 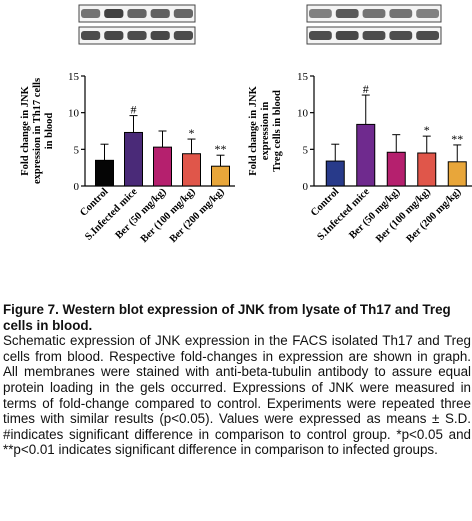 I want to click on y-axis-label-line: Treg cells in blood, so click(x=277, y=131).